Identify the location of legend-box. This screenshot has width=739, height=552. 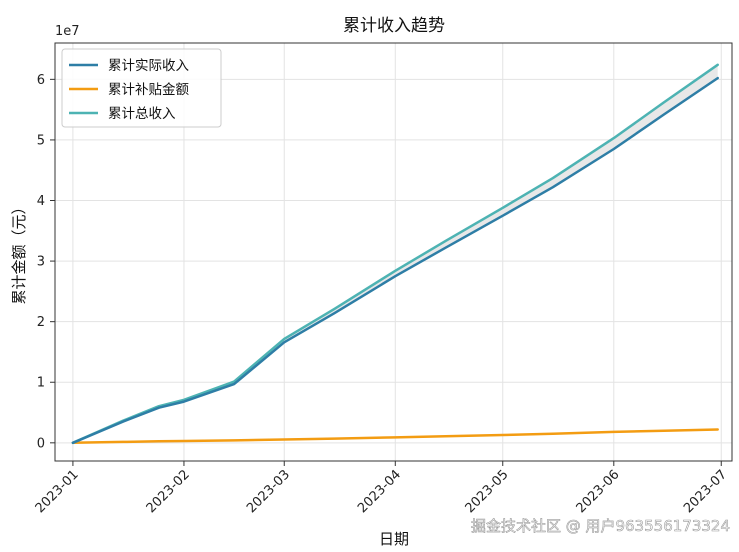
(141, 88).